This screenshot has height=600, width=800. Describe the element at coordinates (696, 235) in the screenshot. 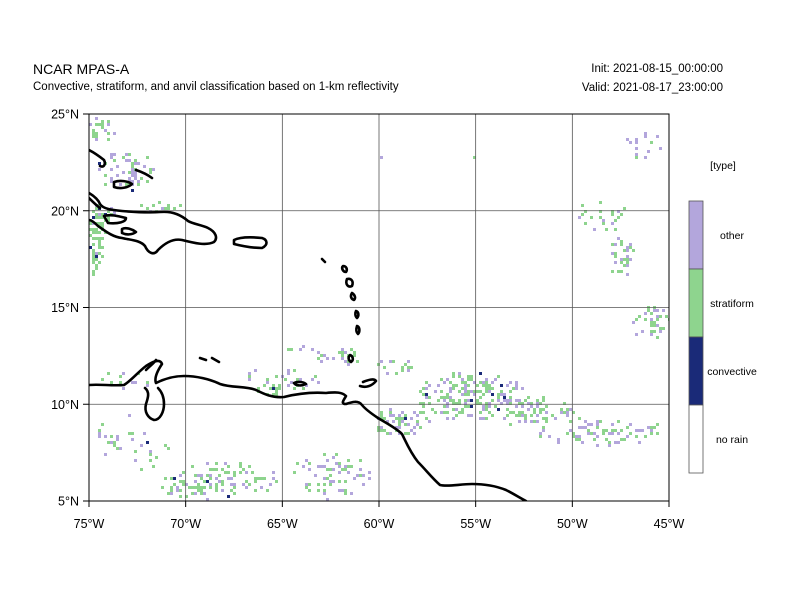

I see `legend-swatch-other` at that location.